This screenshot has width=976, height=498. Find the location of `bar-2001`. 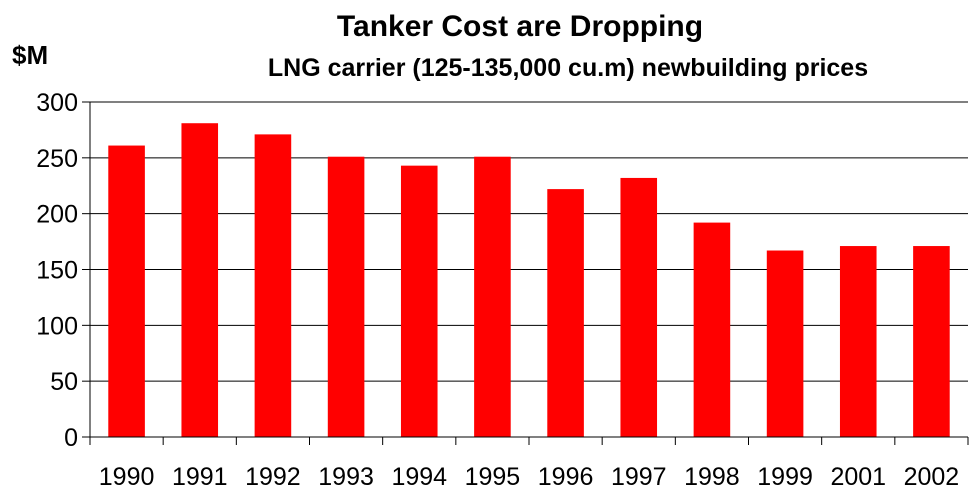

bar-2001 is located at coordinates (858, 341).